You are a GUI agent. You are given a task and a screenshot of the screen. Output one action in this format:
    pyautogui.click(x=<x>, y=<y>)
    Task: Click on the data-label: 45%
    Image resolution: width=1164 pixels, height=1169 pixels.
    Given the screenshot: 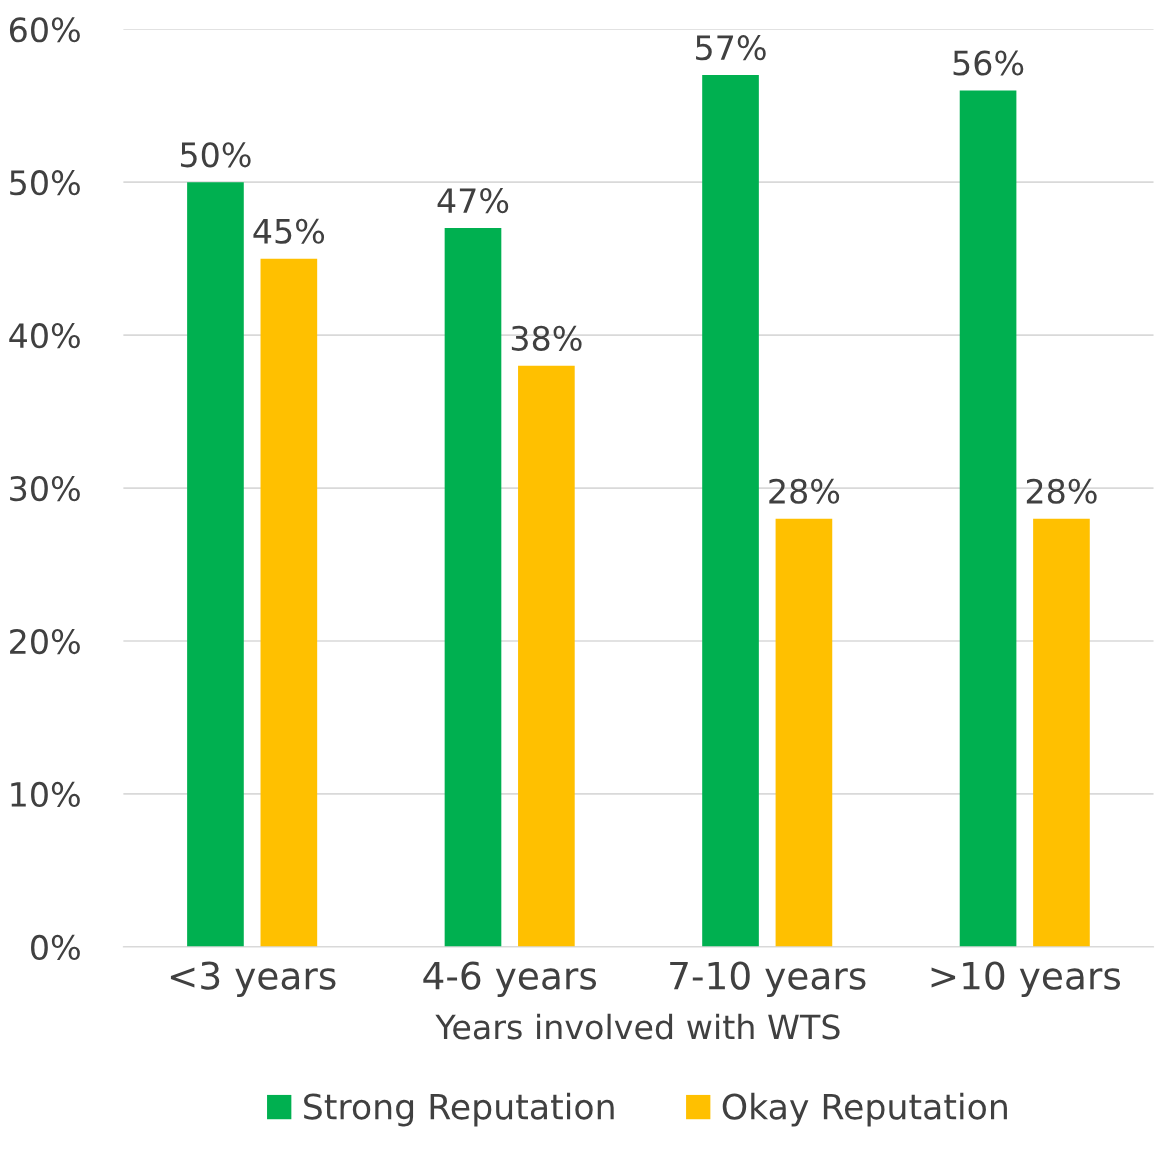 What is the action you would take?
    pyautogui.click(x=289, y=231)
    